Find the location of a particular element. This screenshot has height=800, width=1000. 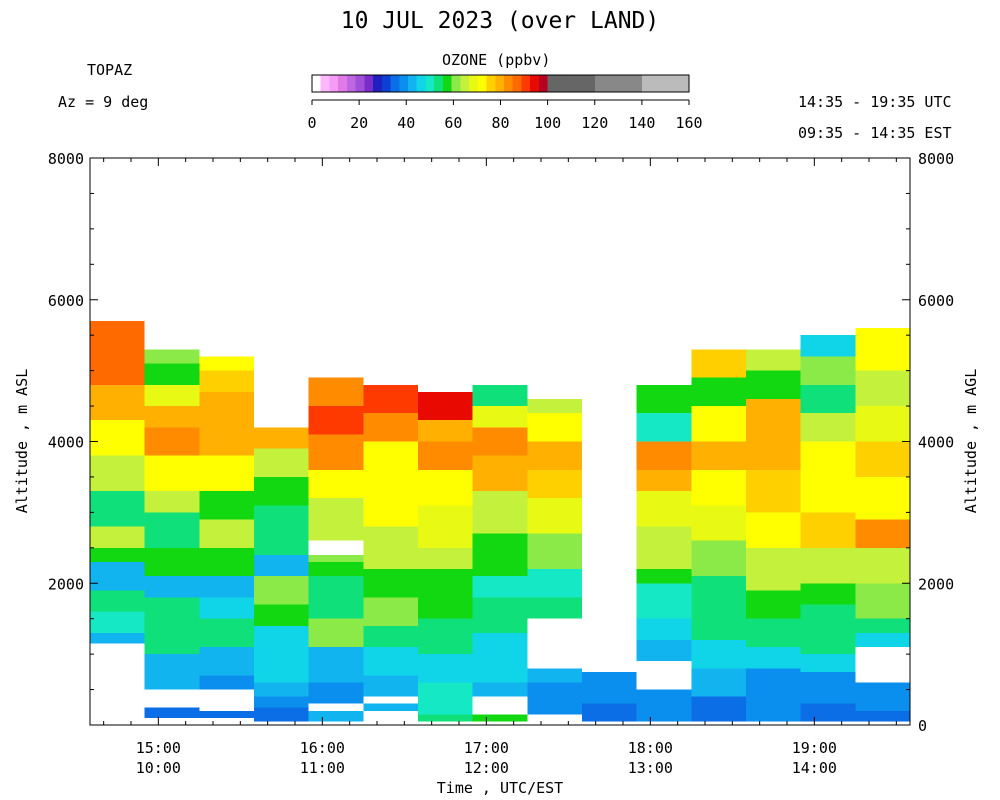

y-tick-label-right: 0 is located at coordinates (922, 726).